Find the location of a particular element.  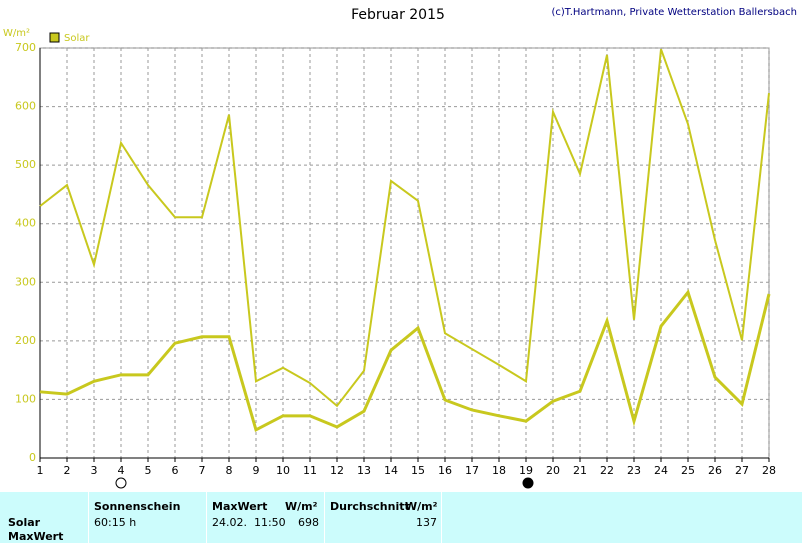

x-tick-label: 6 is located at coordinates (175, 470).